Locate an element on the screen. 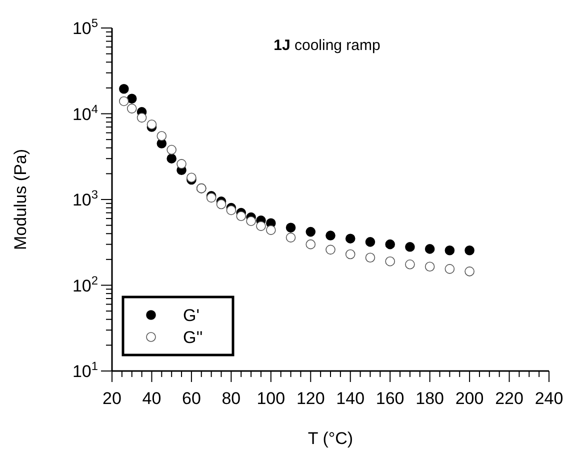  y-tick-label: 10$^{2}$ is located at coordinates (85, 284).